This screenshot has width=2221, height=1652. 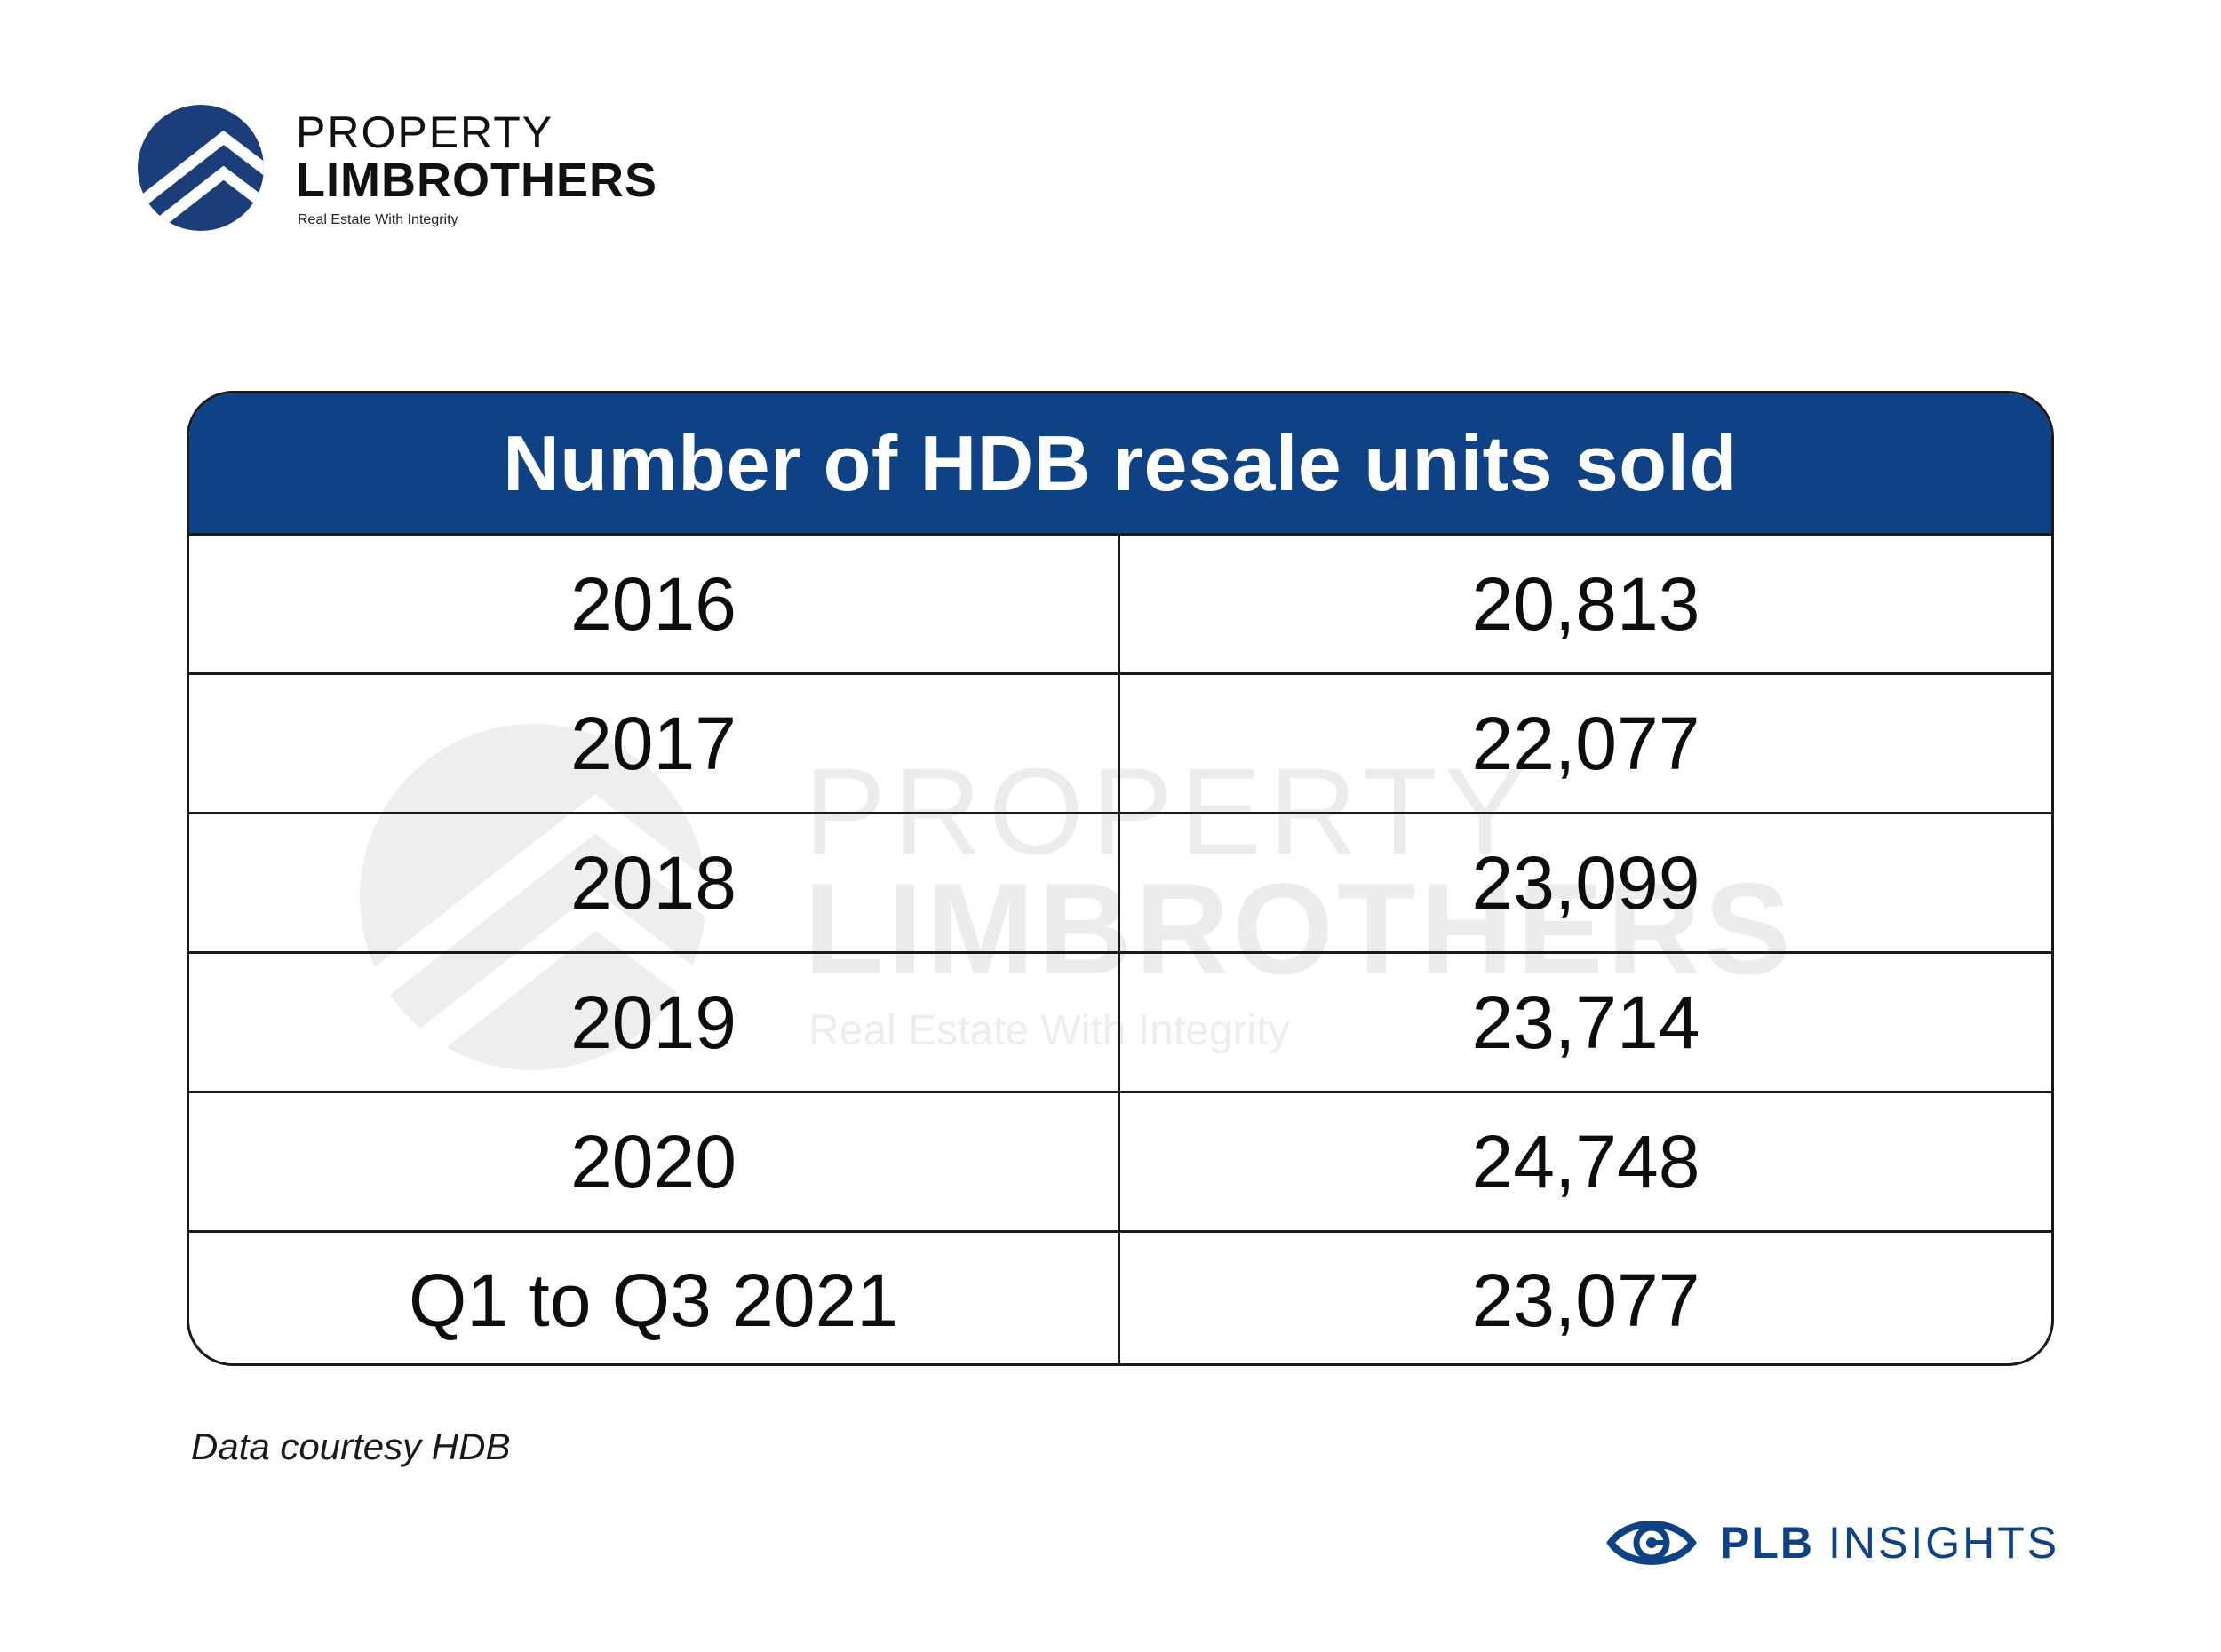 What do you see at coordinates (654, 604) in the screenshot?
I see `row-label: 2016` at bounding box center [654, 604].